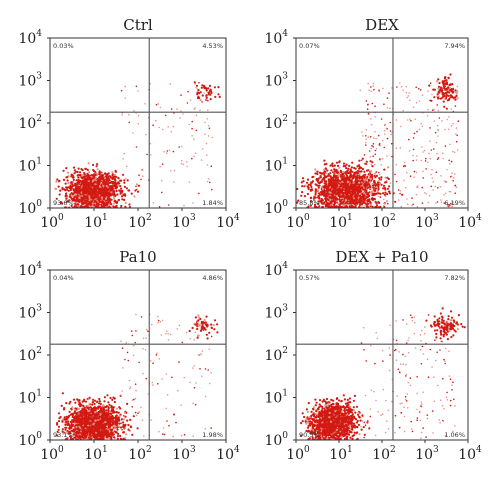  Describe the element at coordinates (138, 25) in the screenshot. I see `panel-title: Ctrl` at that location.